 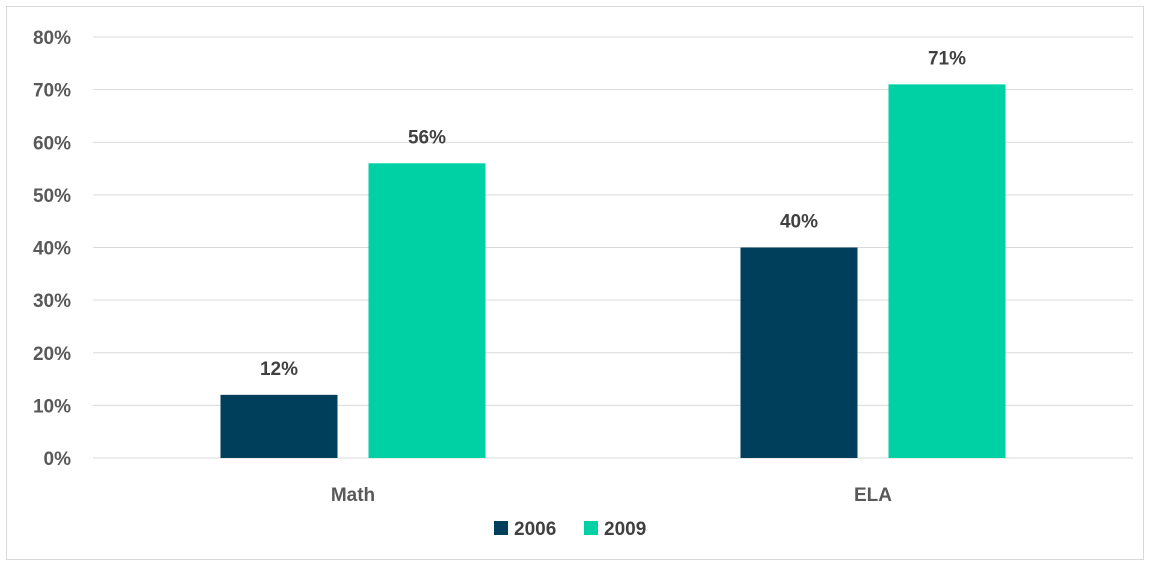 What do you see at coordinates (799, 222) in the screenshot?
I see `data-label: 40%` at bounding box center [799, 222].